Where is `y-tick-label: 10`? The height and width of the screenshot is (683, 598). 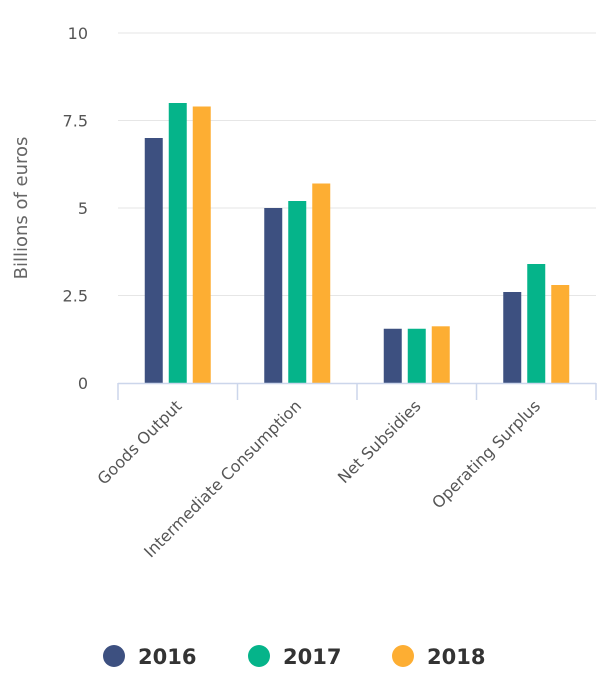 y-tick-label: 10 is located at coordinates (78, 33).